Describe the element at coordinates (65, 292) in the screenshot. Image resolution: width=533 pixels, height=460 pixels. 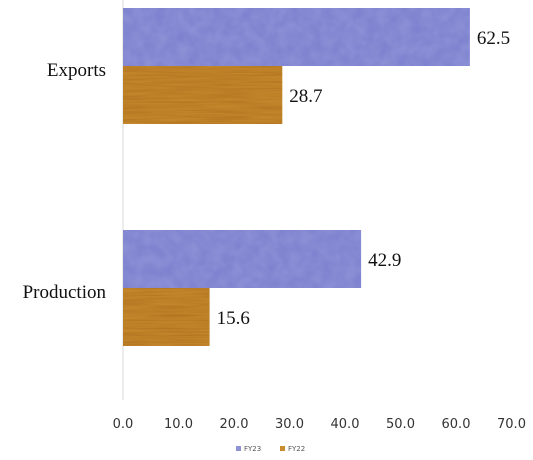
I see `category-label: Production` at that location.